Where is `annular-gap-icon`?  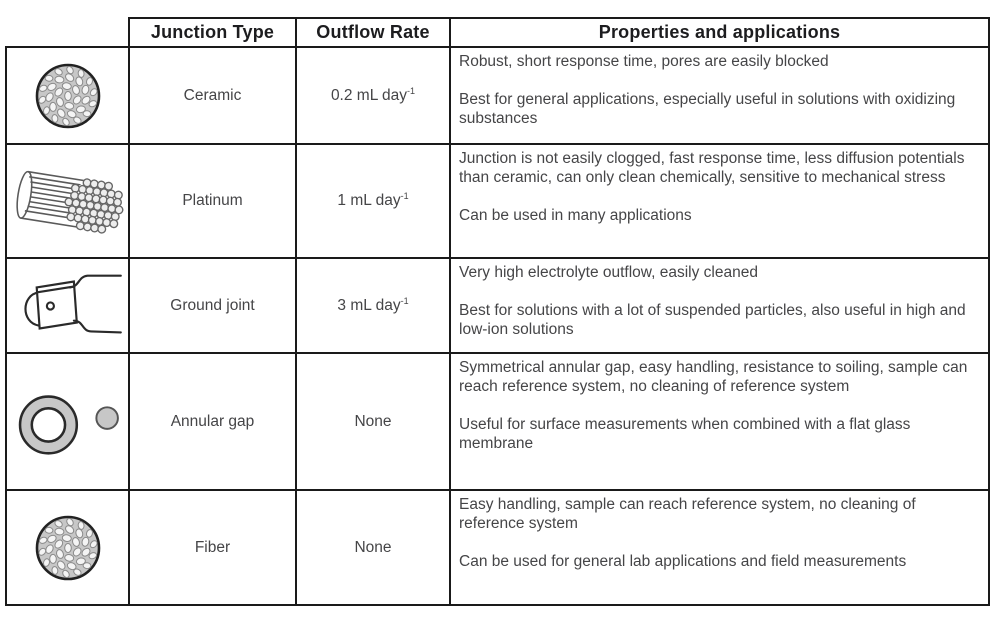 annular-gap-icon is located at coordinates (68, 424).